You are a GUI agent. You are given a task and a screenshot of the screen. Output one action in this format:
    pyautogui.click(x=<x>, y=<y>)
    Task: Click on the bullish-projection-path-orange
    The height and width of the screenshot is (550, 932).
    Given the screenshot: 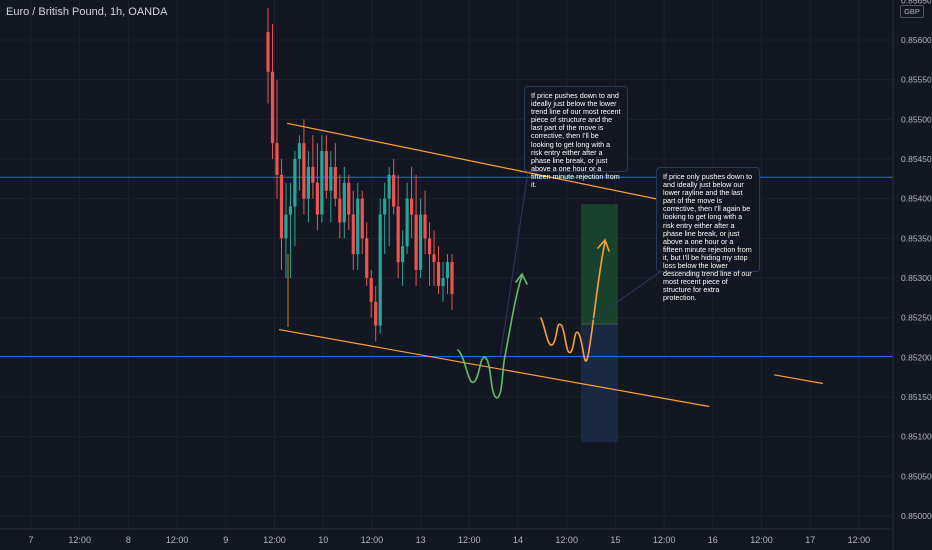 What is the action you would take?
    pyautogui.click(x=573, y=301)
    